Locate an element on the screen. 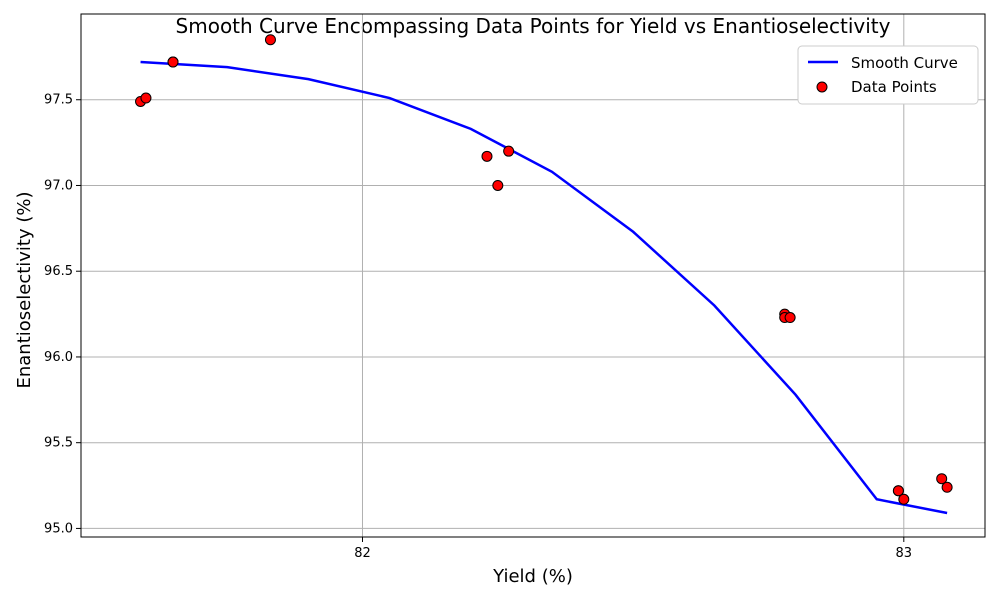 This screenshot has height=600, width=1000. y-tick-label: 97.5 is located at coordinates (58, 100).